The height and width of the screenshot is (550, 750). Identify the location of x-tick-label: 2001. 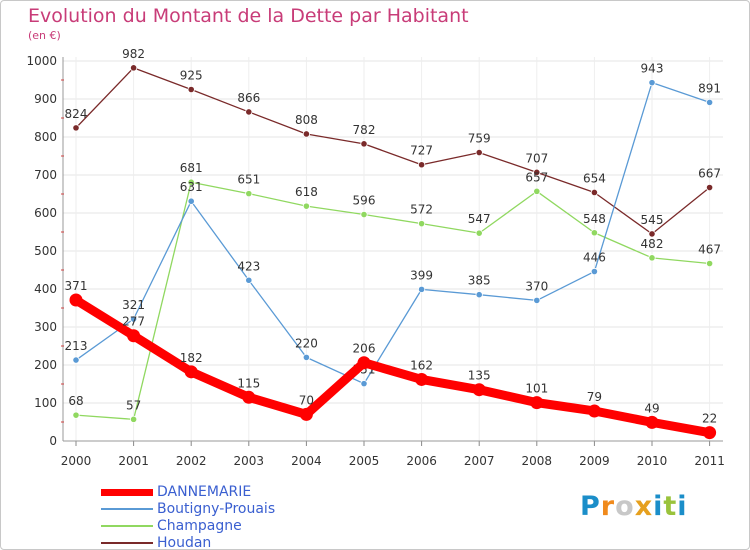
(133, 461).